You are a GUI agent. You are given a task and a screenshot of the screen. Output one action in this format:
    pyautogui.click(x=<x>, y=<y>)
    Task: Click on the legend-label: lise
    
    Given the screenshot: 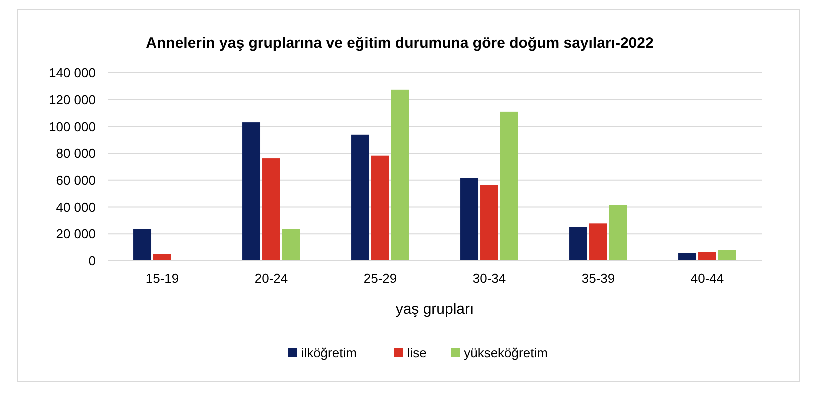 What is the action you would take?
    pyautogui.click(x=417, y=353)
    